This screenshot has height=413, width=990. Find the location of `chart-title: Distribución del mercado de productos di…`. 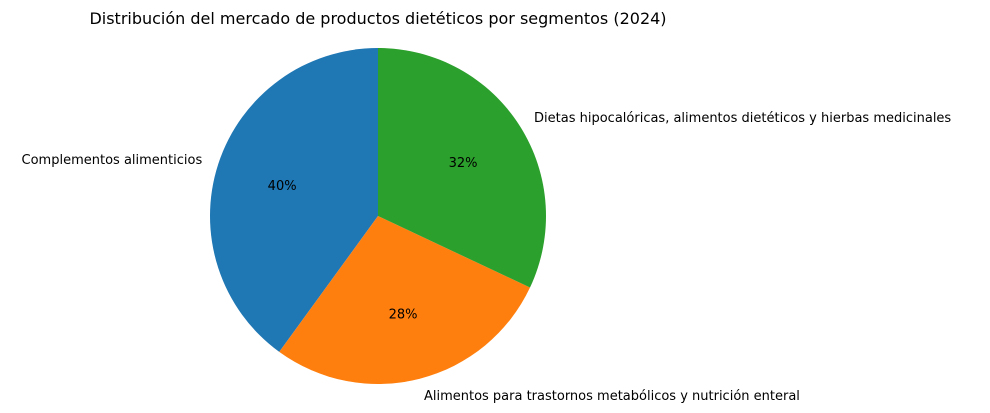

chart-title: Distribución del mercado de productos di… is located at coordinates (377, 18).